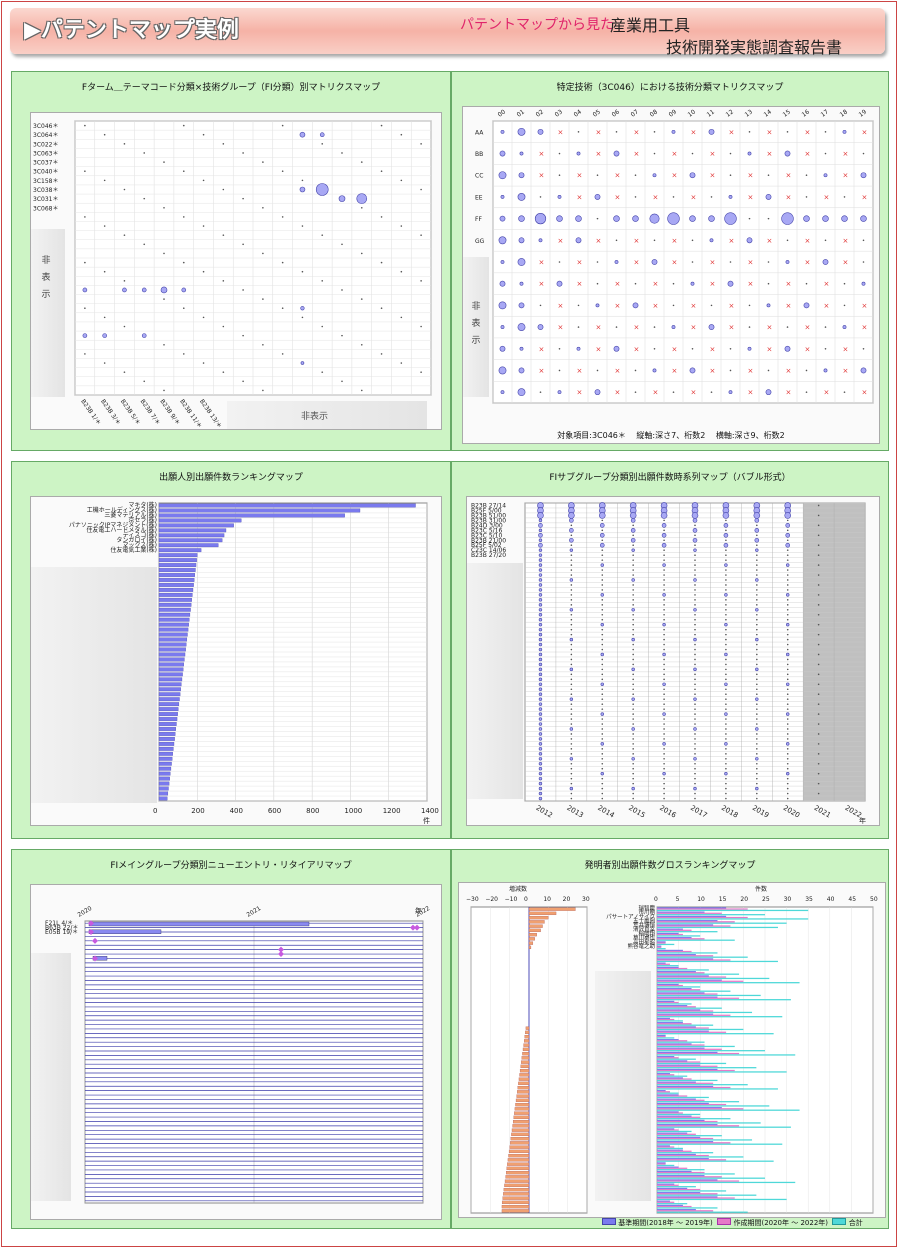  I want to click on header-banner: ▶パテントマップ実例 パテントマップから見た 産業用工具 技術開発実態調査報告書, so click(447, 32).